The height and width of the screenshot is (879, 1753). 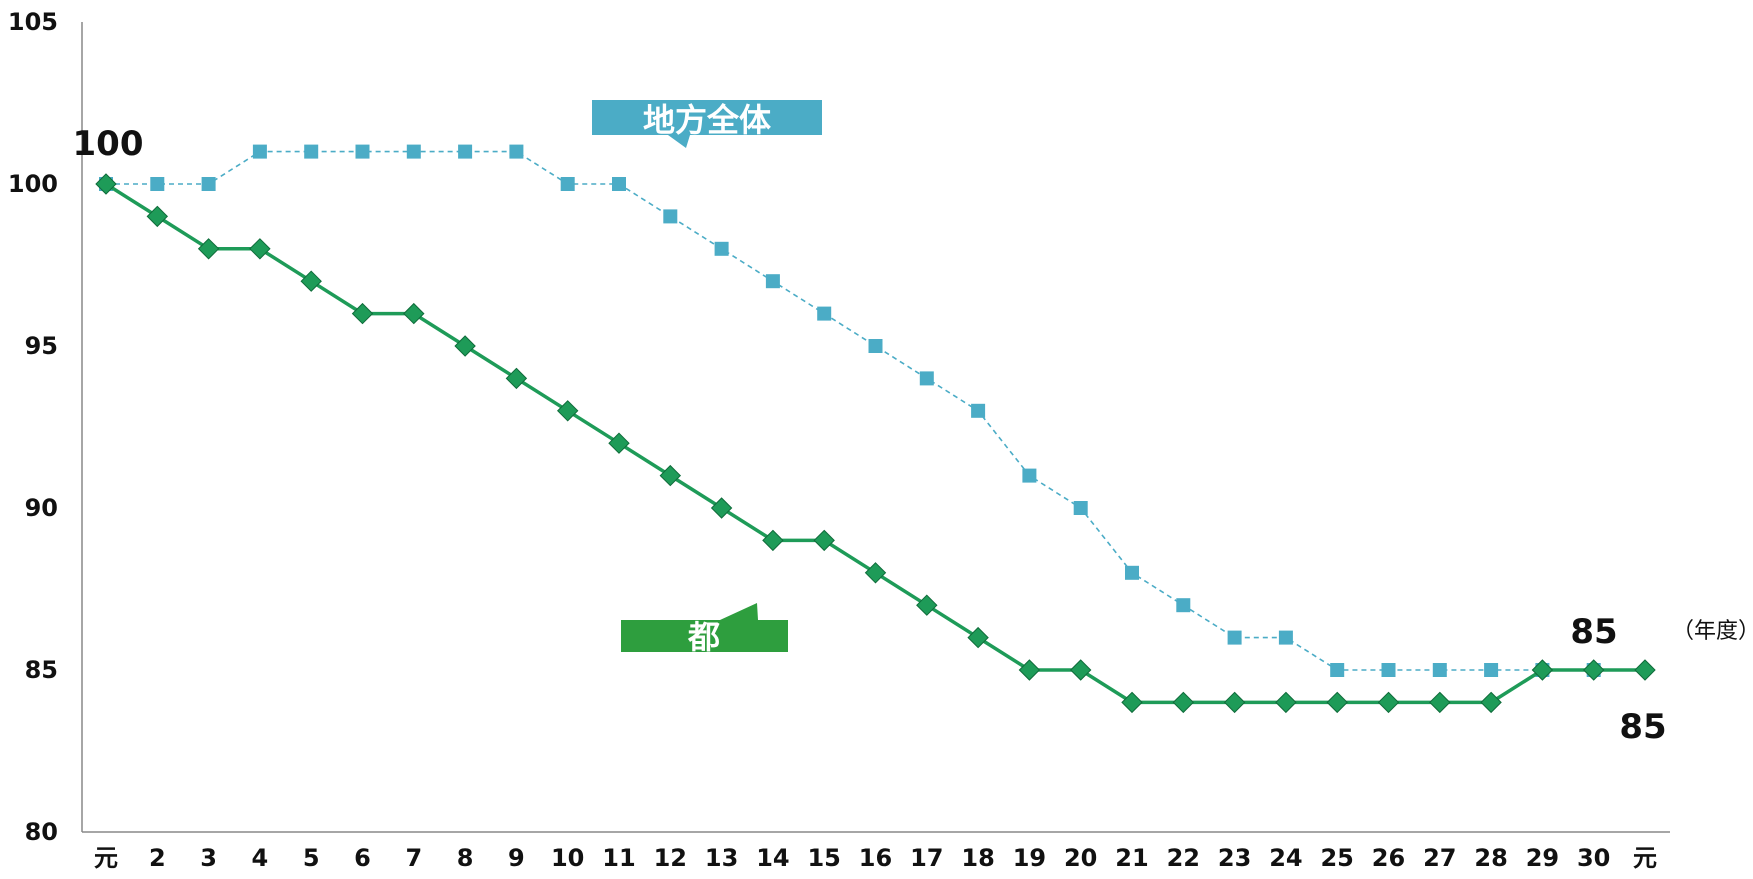 What do you see at coordinates (1490, 858) in the screenshot?
I see `x-tick-label: 28` at bounding box center [1490, 858].